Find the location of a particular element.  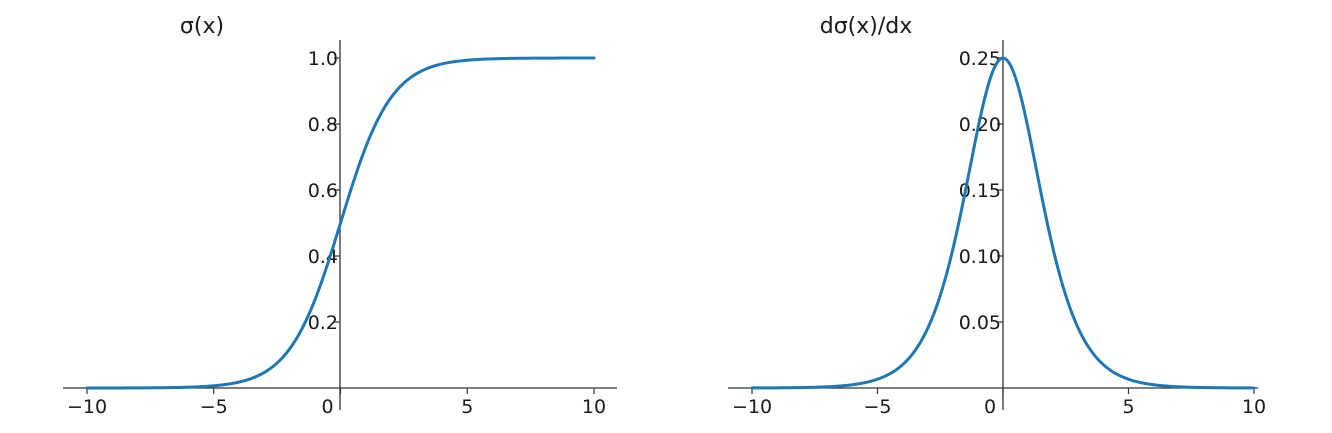

sigmoid-x-tick-label: 10 is located at coordinates (594, 407).